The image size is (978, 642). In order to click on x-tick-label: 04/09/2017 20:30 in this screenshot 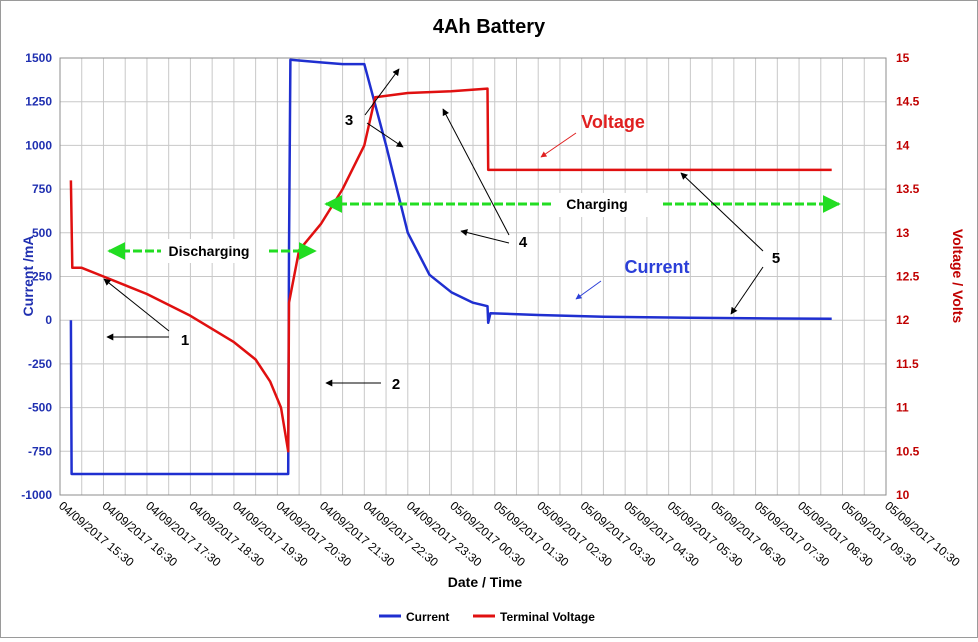, I will do `click(313, 534)`.